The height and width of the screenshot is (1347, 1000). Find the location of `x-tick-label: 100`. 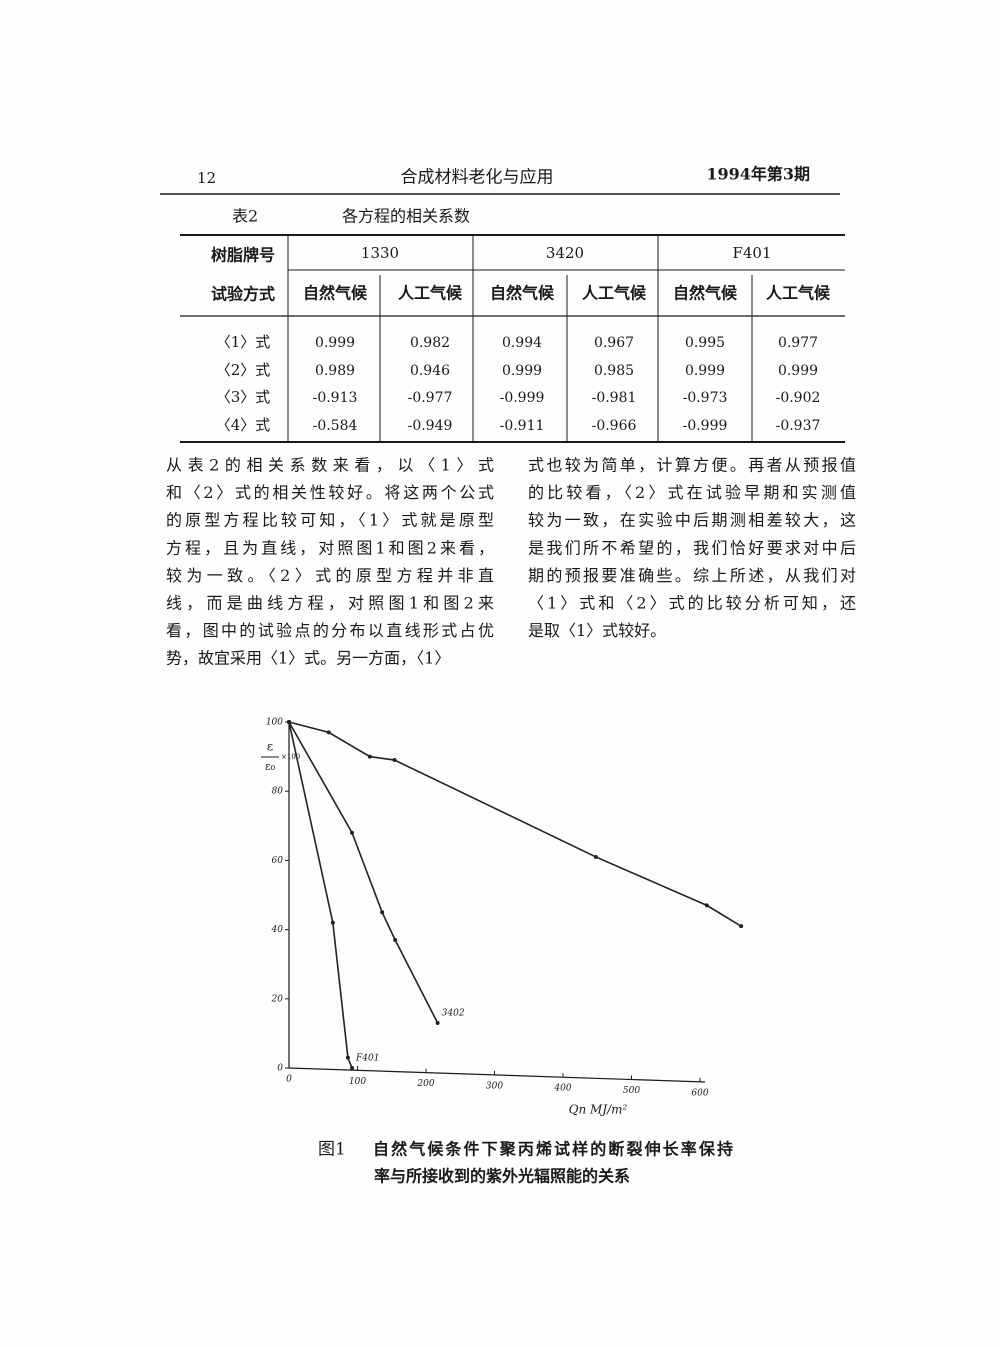

x-tick-label: 100 is located at coordinates (357, 1082).